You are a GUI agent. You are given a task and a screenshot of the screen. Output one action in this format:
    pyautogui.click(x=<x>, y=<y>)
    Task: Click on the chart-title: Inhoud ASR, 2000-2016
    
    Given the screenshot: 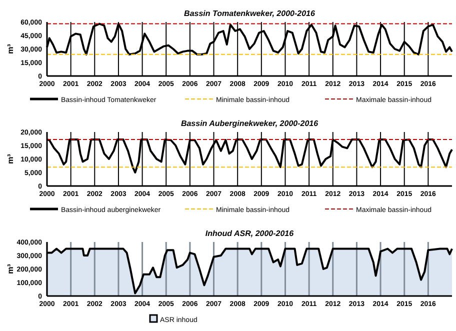 What is the action you would take?
    pyautogui.click(x=249, y=233)
    